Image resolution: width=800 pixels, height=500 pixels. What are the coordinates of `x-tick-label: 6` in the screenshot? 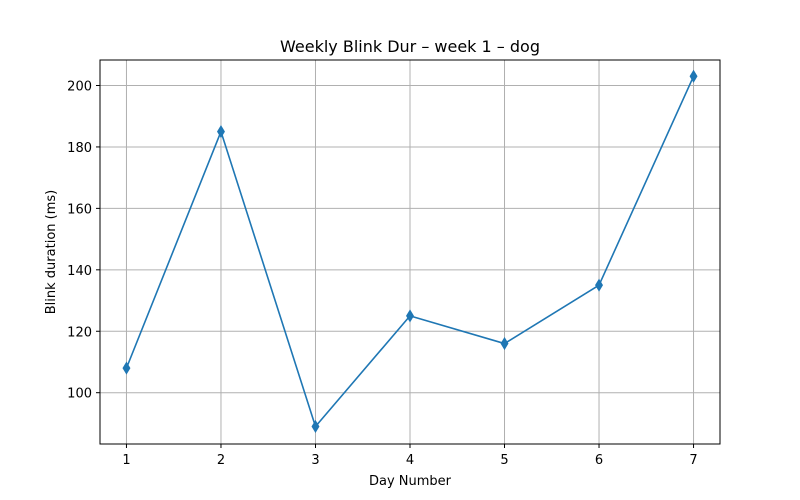 It's located at (599, 460).